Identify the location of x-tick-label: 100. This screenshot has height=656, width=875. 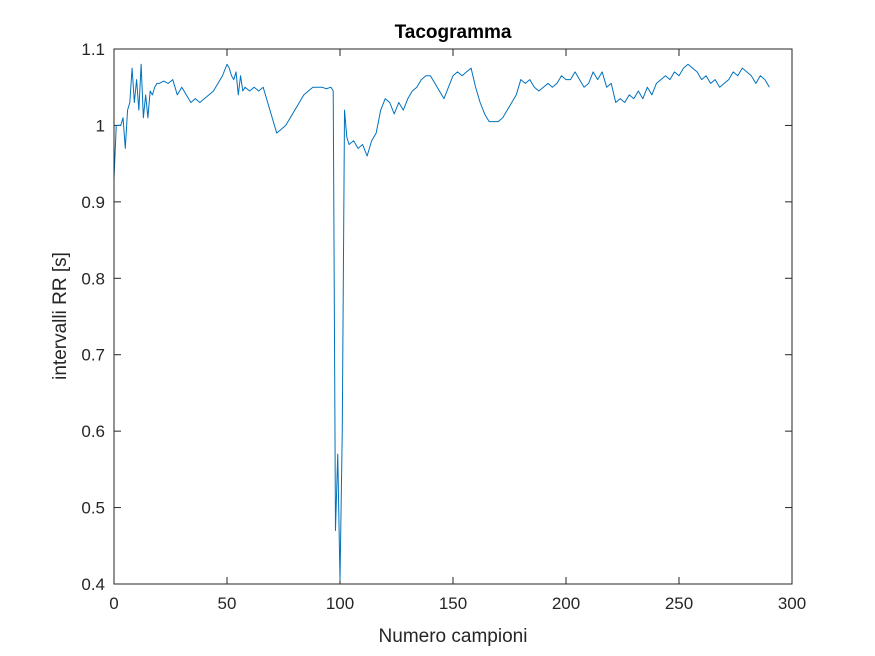
(340, 603).